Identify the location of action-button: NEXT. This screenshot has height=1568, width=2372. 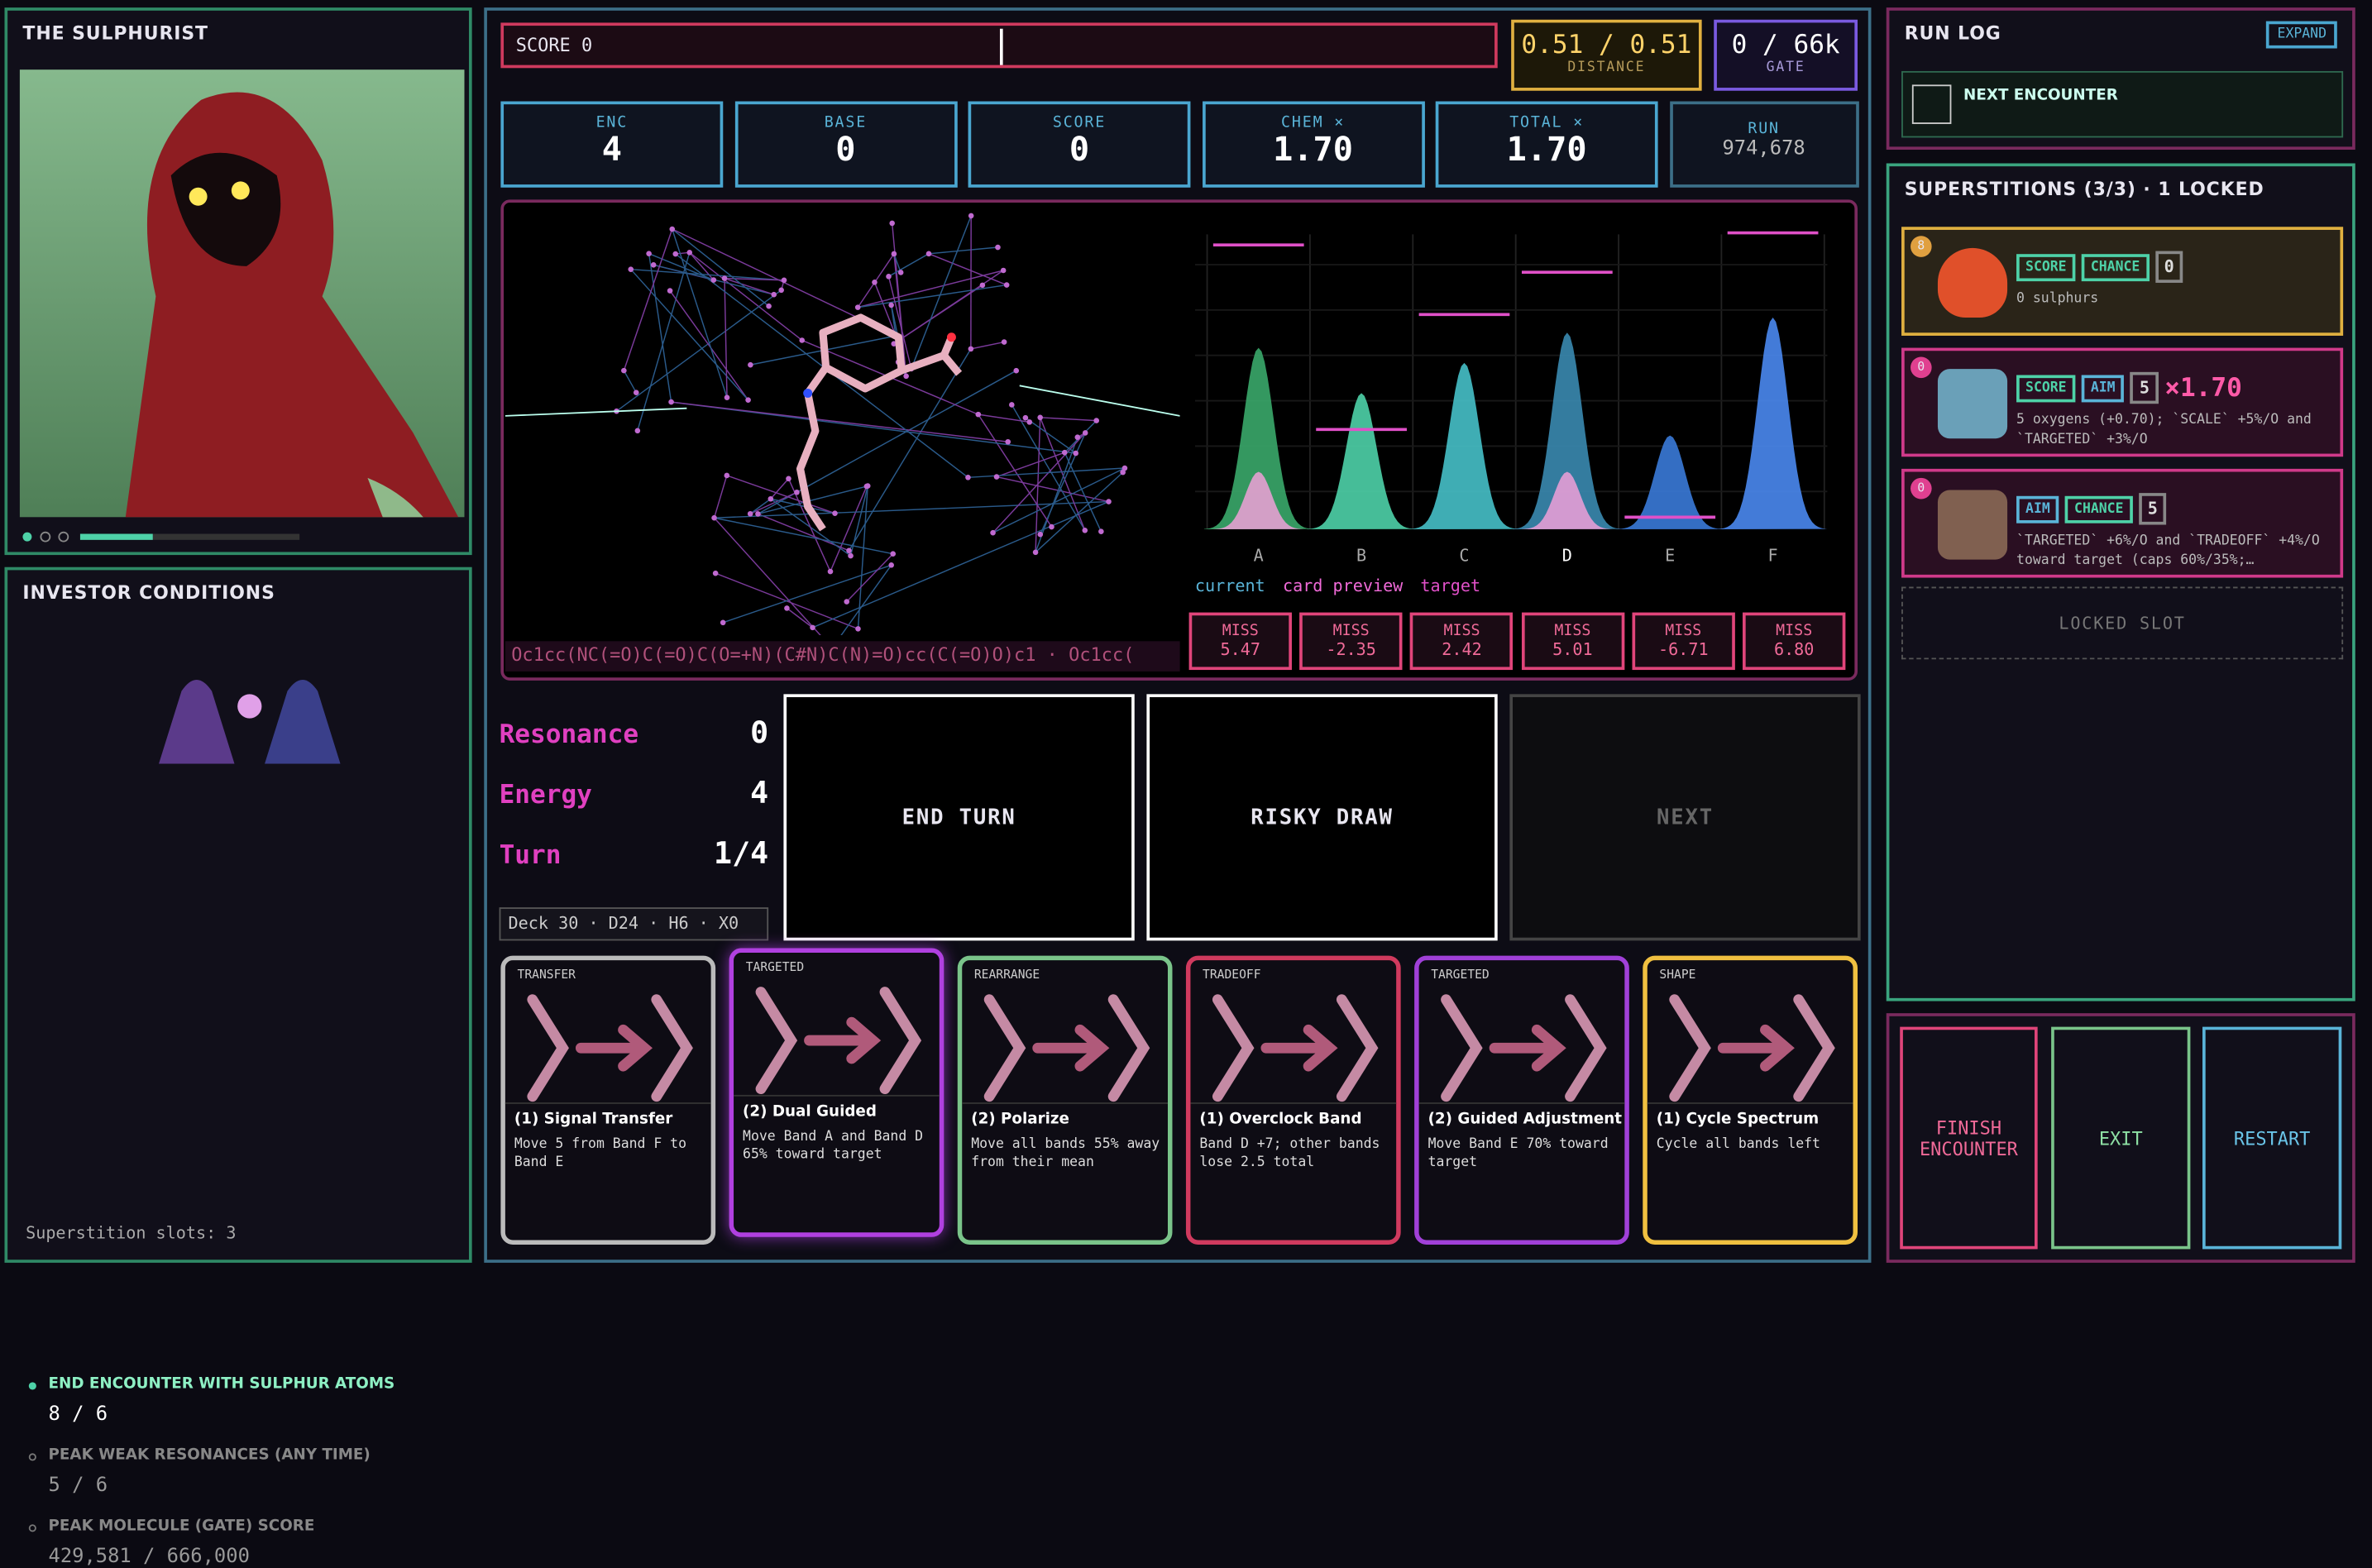
(1685, 817).